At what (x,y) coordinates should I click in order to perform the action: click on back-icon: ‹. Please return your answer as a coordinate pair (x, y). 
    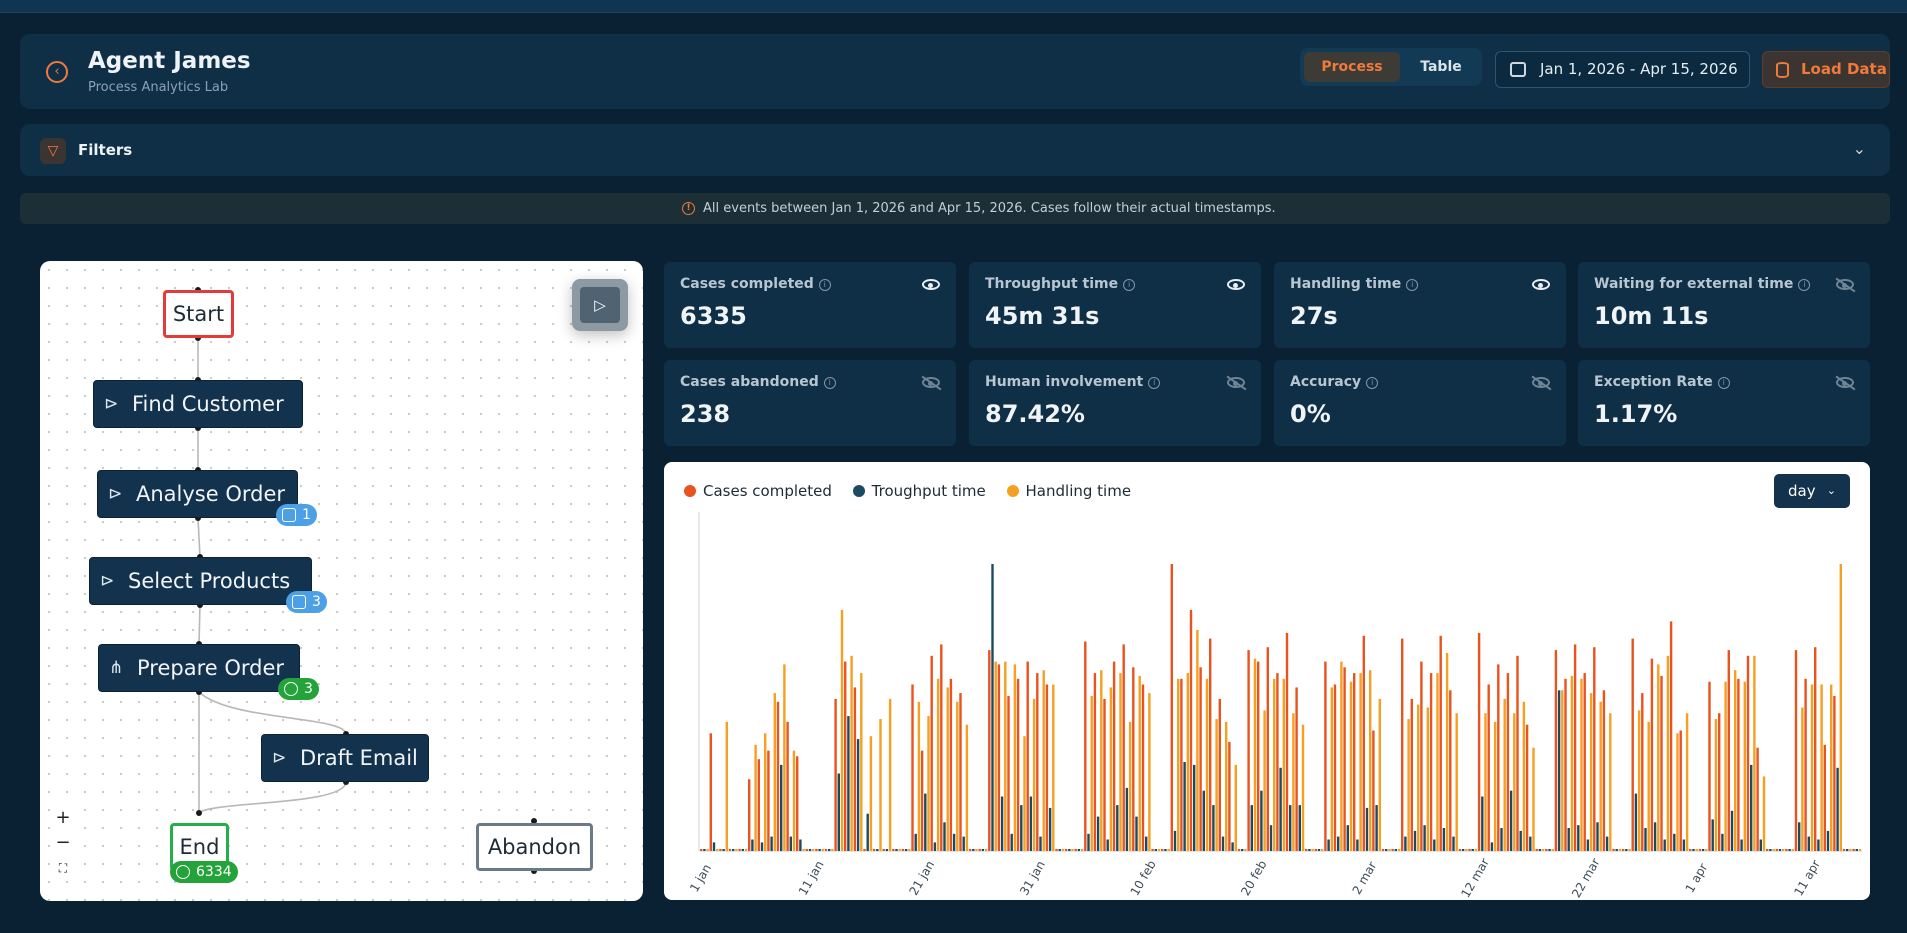
    Looking at the image, I should click on (57, 72).